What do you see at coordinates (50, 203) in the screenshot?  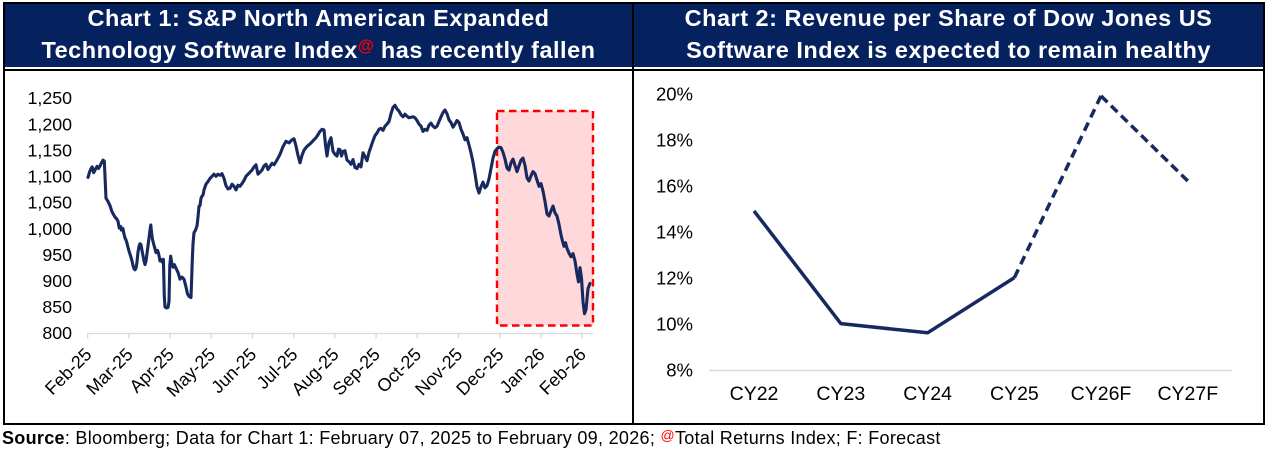 I see `svg-text: 1,050` at bounding box center [50, 203].